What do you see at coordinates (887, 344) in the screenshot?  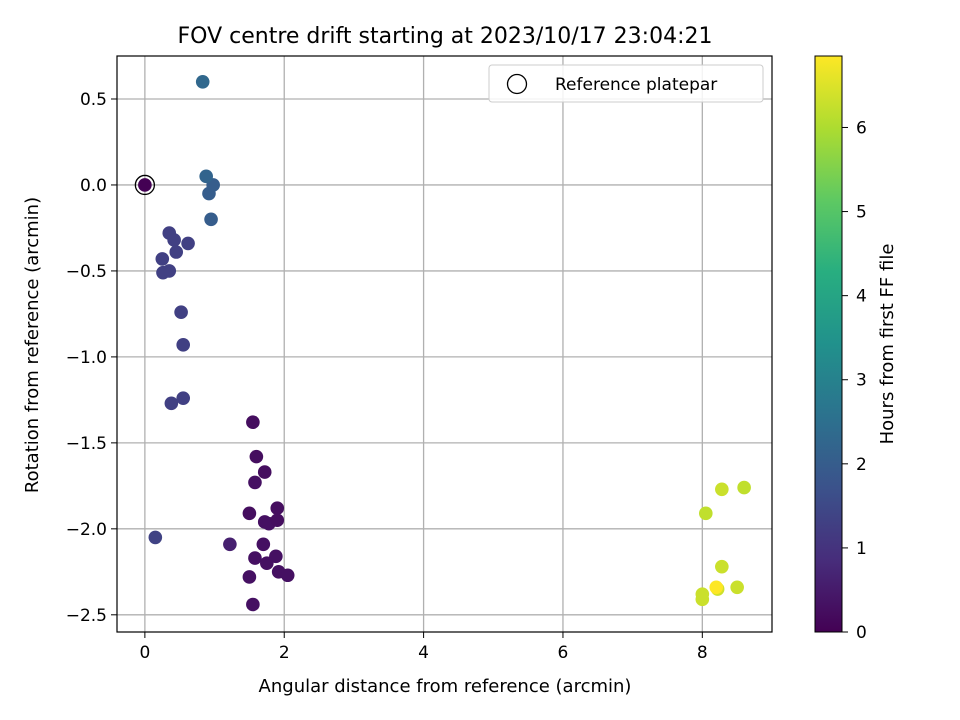 I see `colorbar-label: Hours from first FF file` at bounding box center [887, 344].